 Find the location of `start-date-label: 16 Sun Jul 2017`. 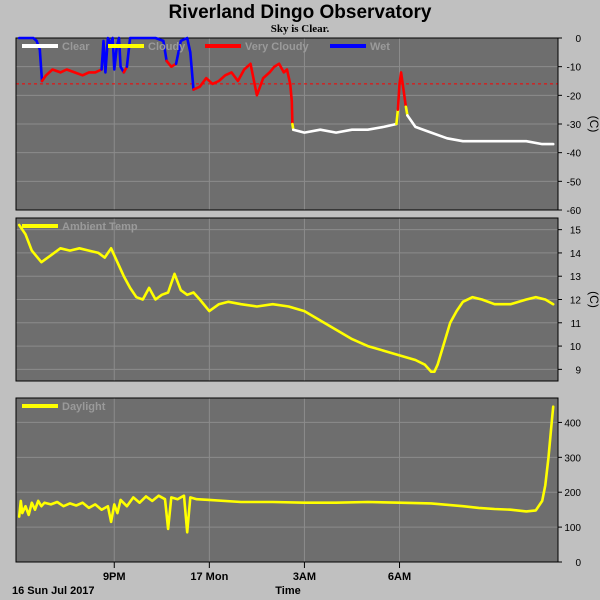

start-date-label: 16 Sun Jul 2017 is located at coordinates (53, 591).